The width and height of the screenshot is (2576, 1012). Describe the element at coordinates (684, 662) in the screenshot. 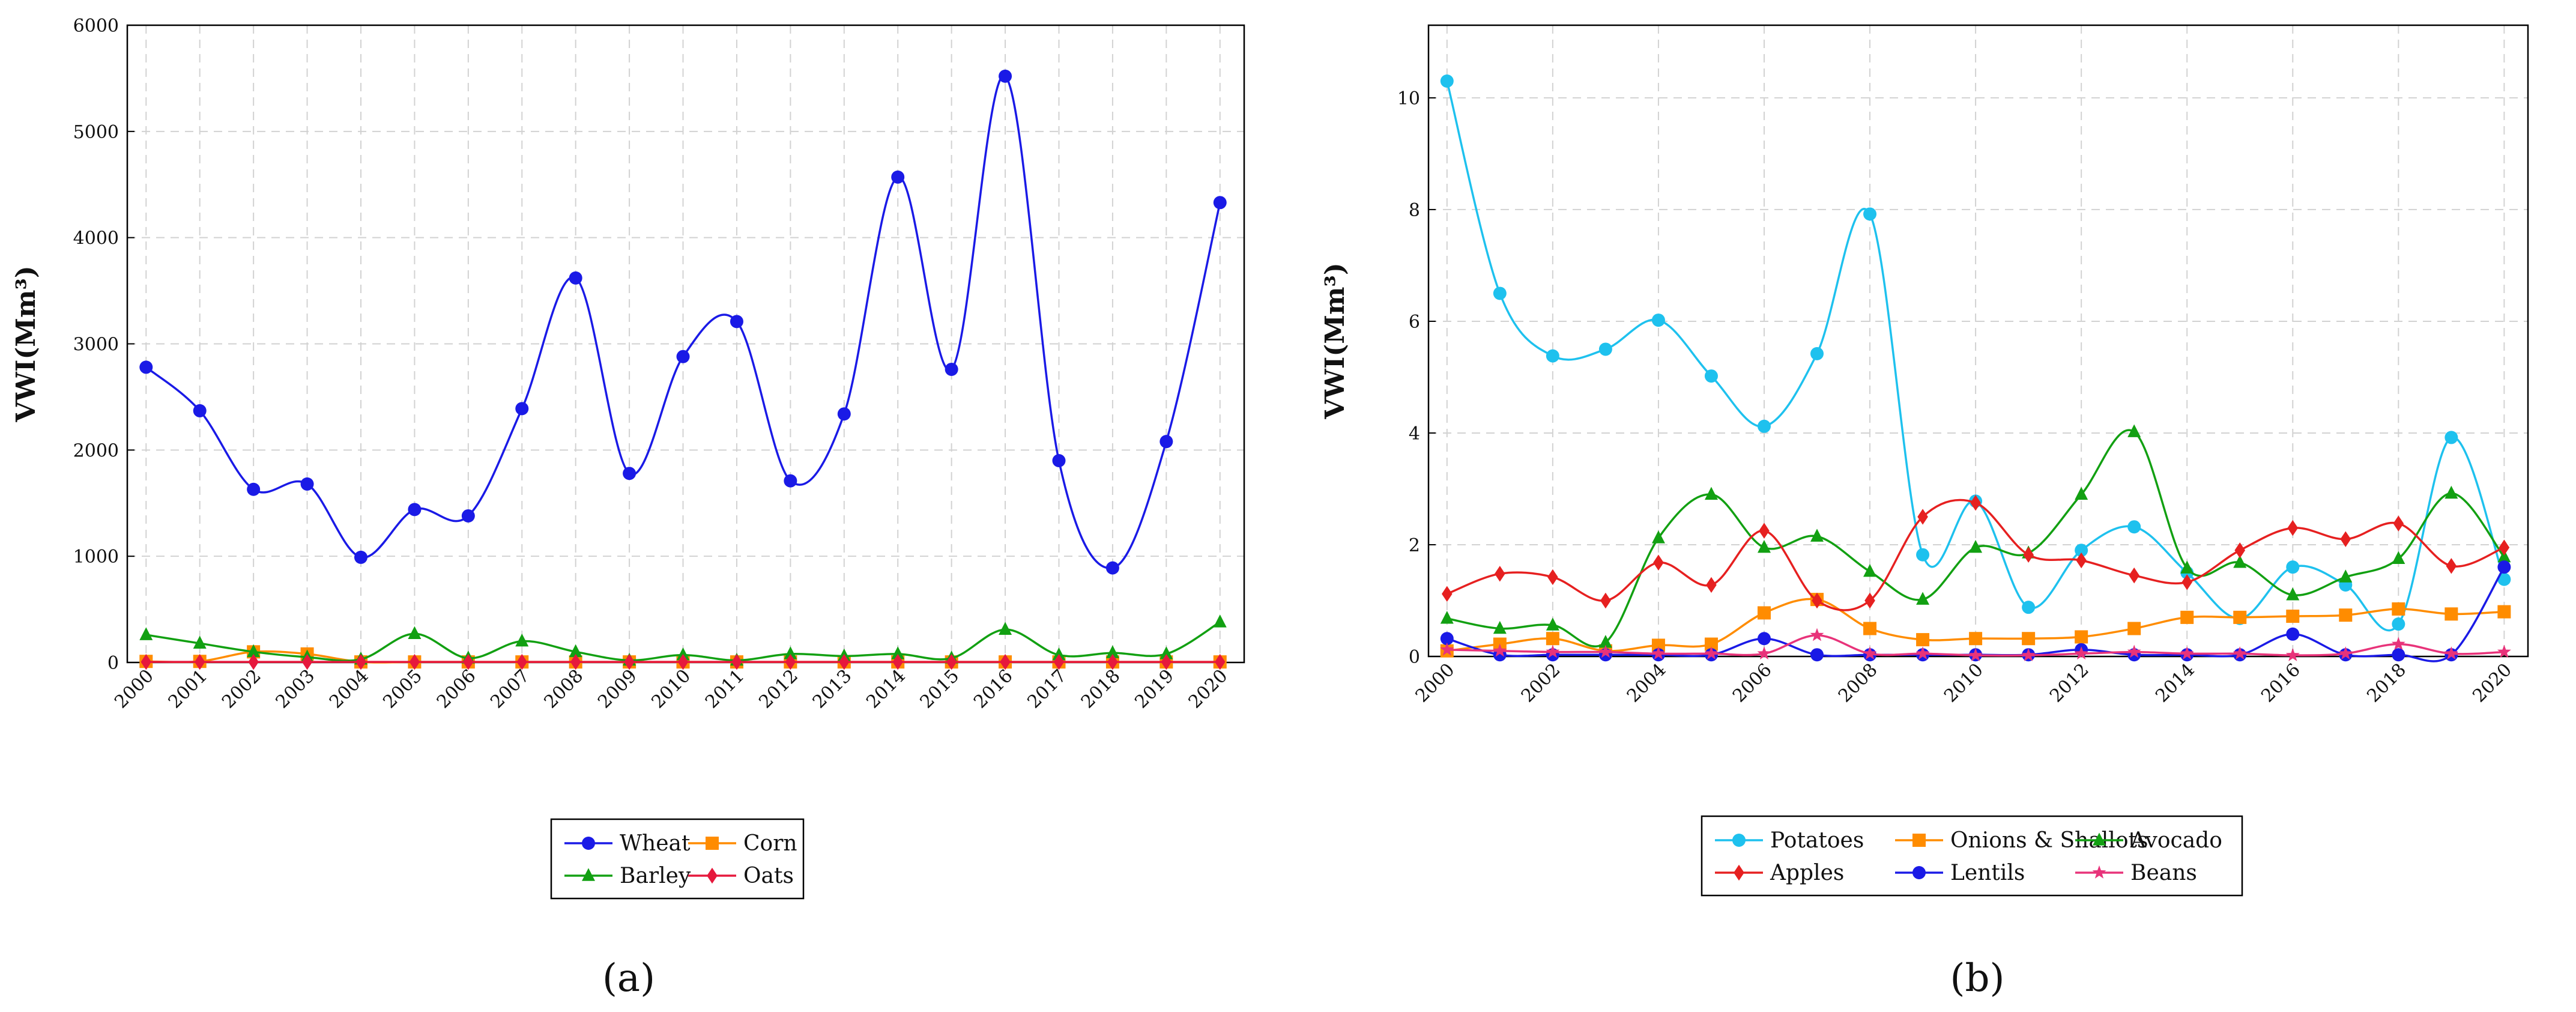

I see `series-oats` at that location.